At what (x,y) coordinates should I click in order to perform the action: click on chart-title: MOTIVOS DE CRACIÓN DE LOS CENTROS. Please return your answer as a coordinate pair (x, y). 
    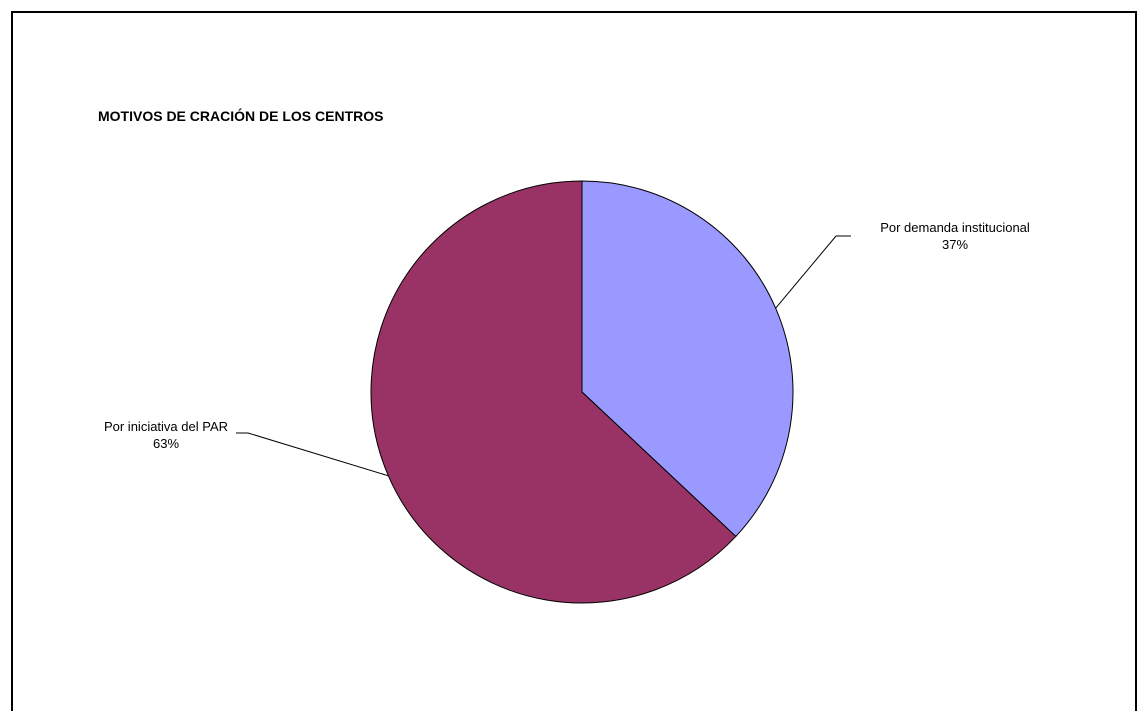
    Looking at the image, I should click on (241, 116).